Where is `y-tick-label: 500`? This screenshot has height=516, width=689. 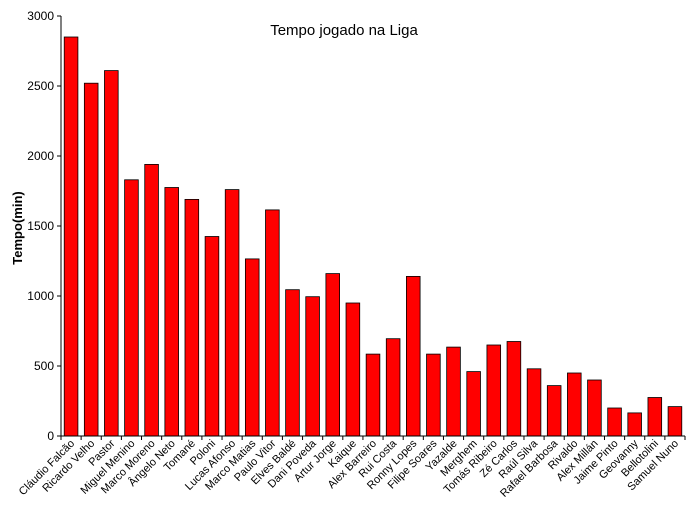 y-tick-label: 500 is located at coordinates (44, 366).